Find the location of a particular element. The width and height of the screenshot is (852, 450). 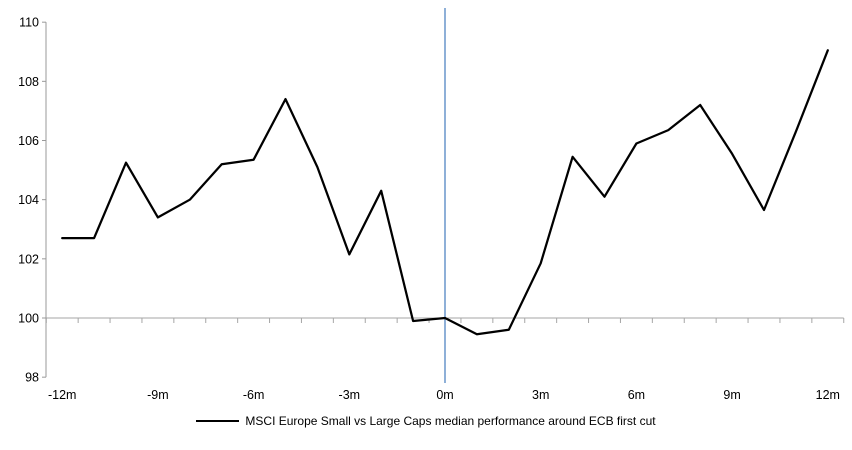

x-axis-label: 3m is located at coordinates (540, 395).